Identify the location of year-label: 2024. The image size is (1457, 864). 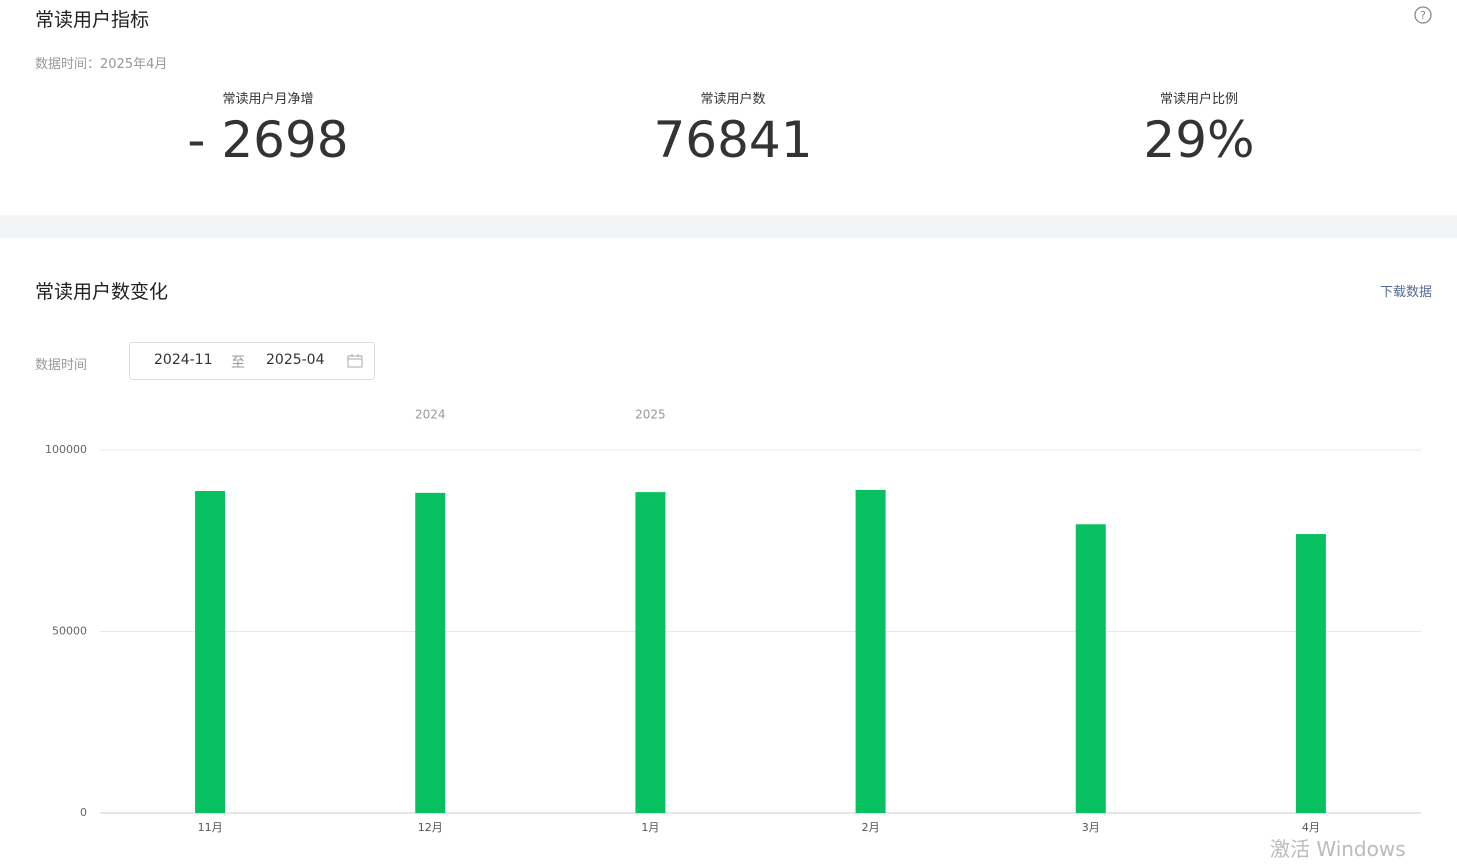
(430, 415).